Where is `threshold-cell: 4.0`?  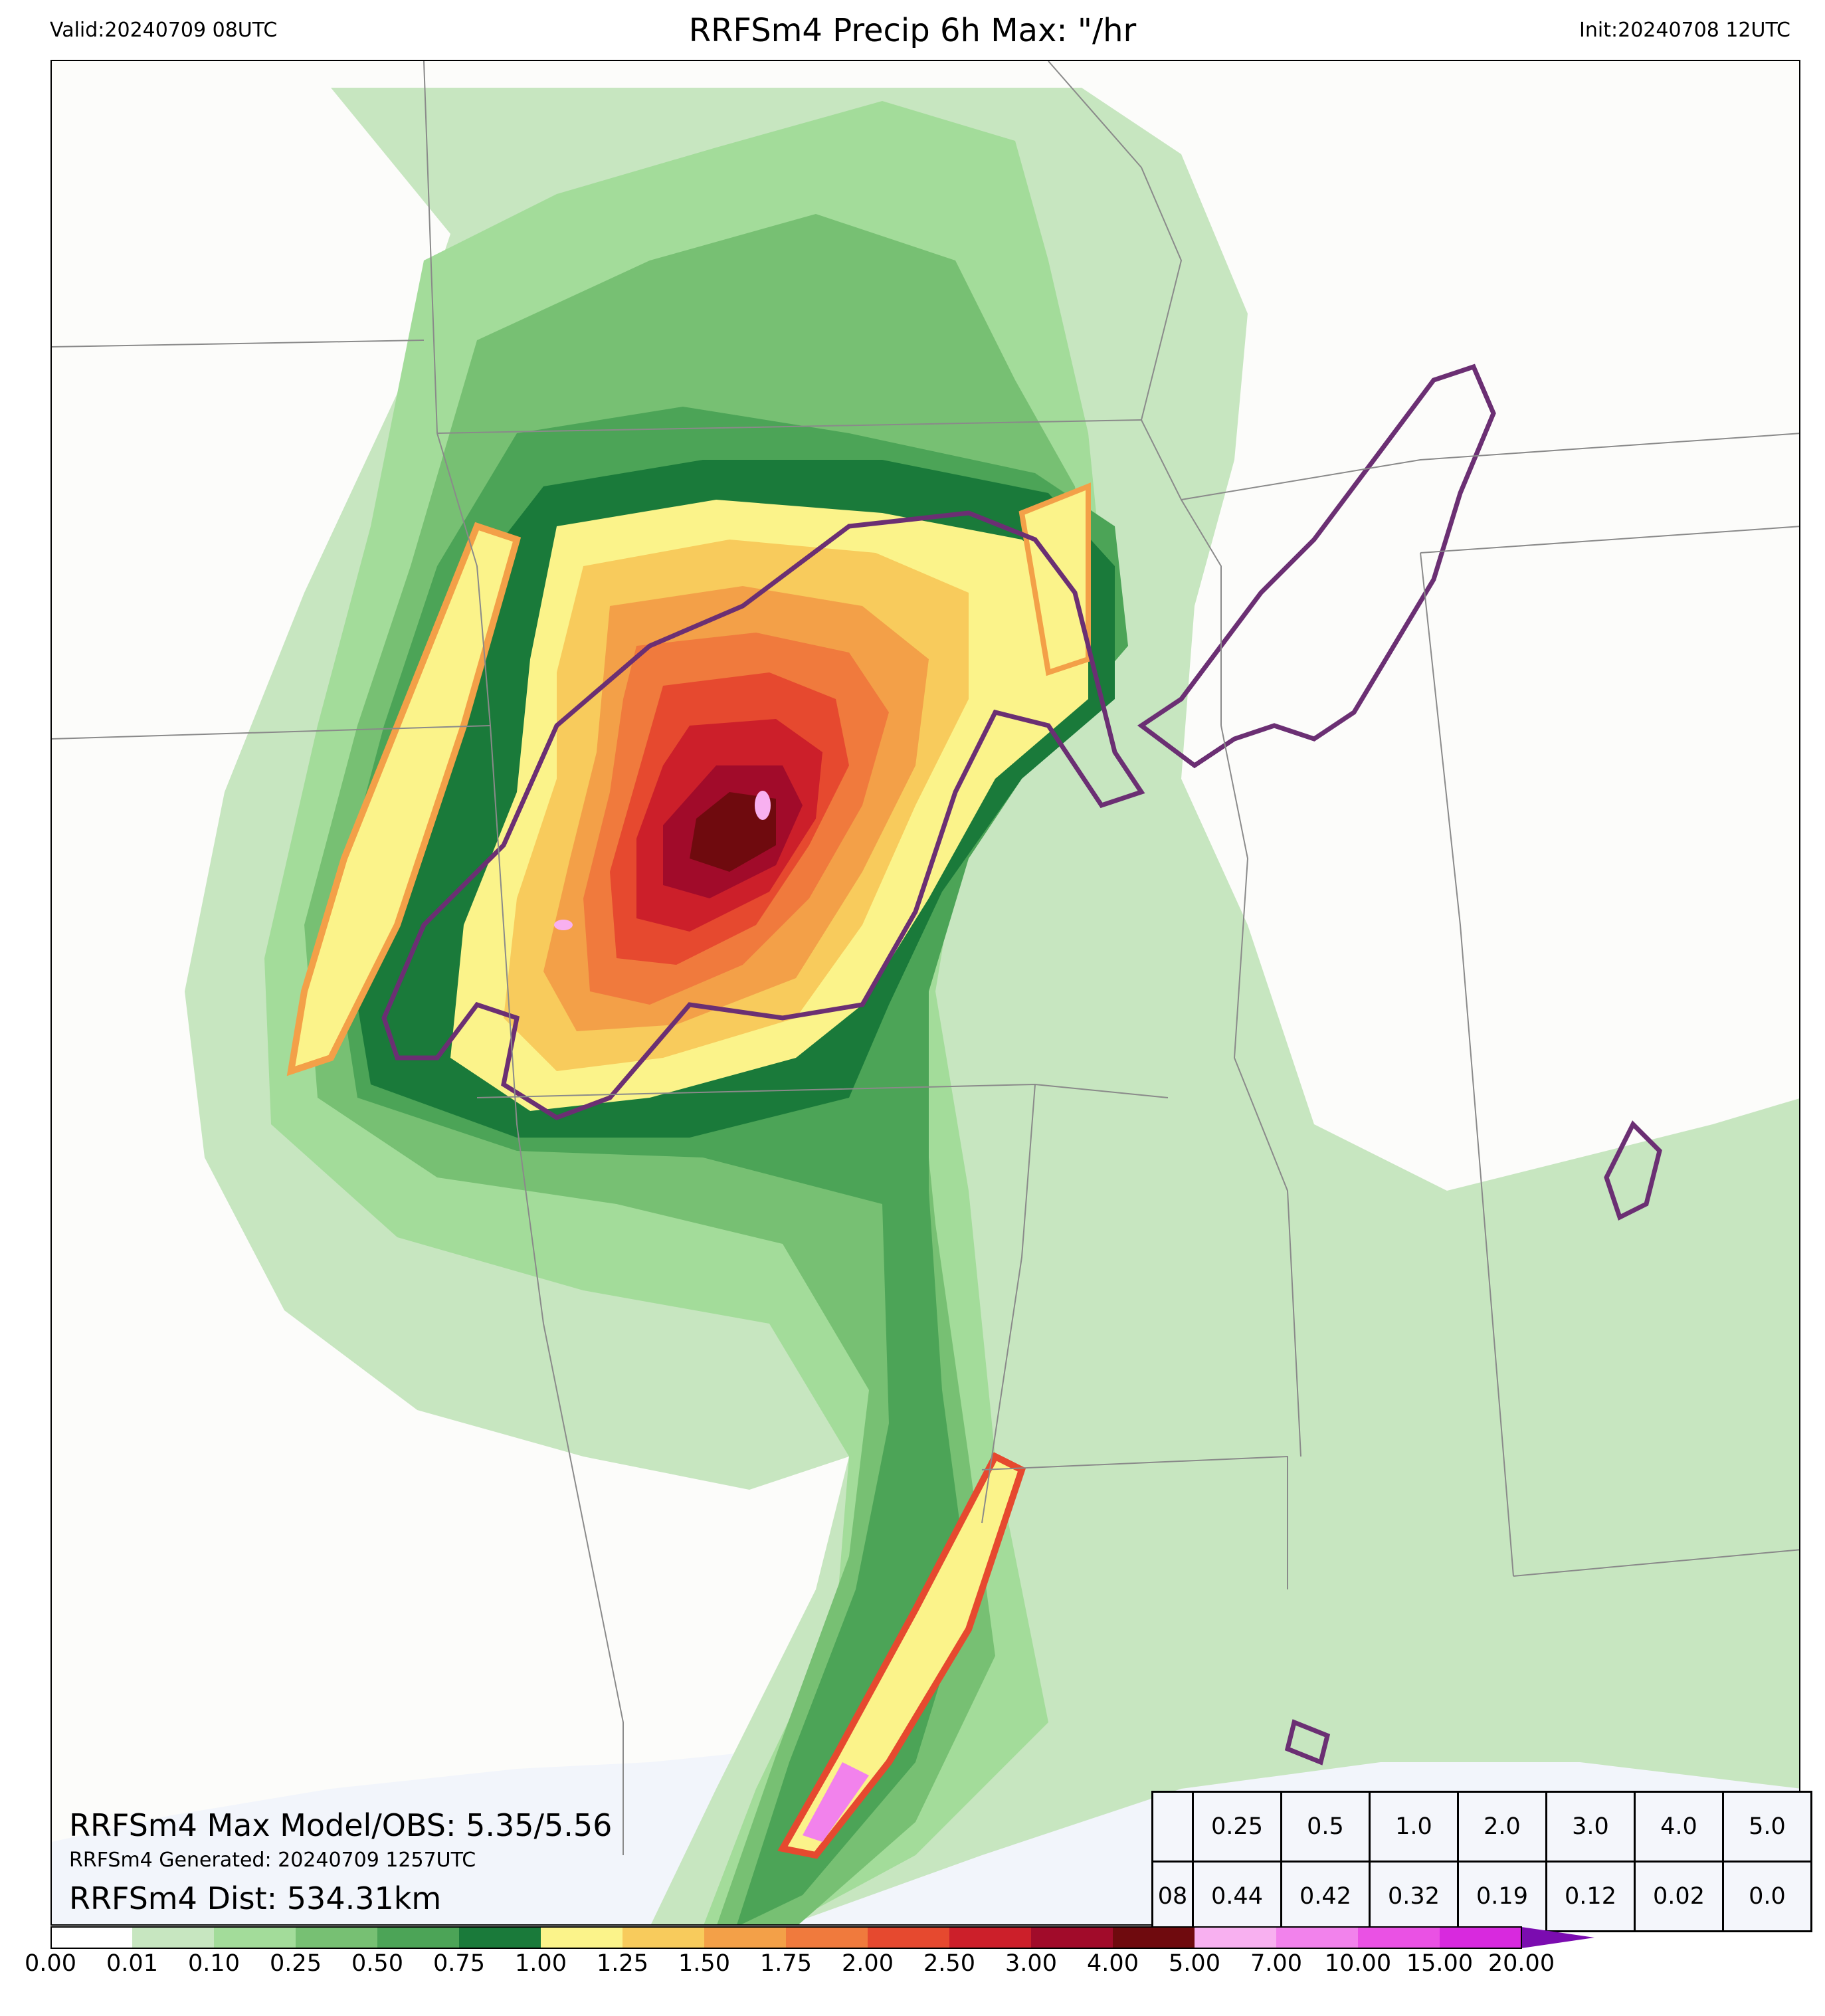 threshold-cell: 4.0 is located at coordinates (1679, 1827).